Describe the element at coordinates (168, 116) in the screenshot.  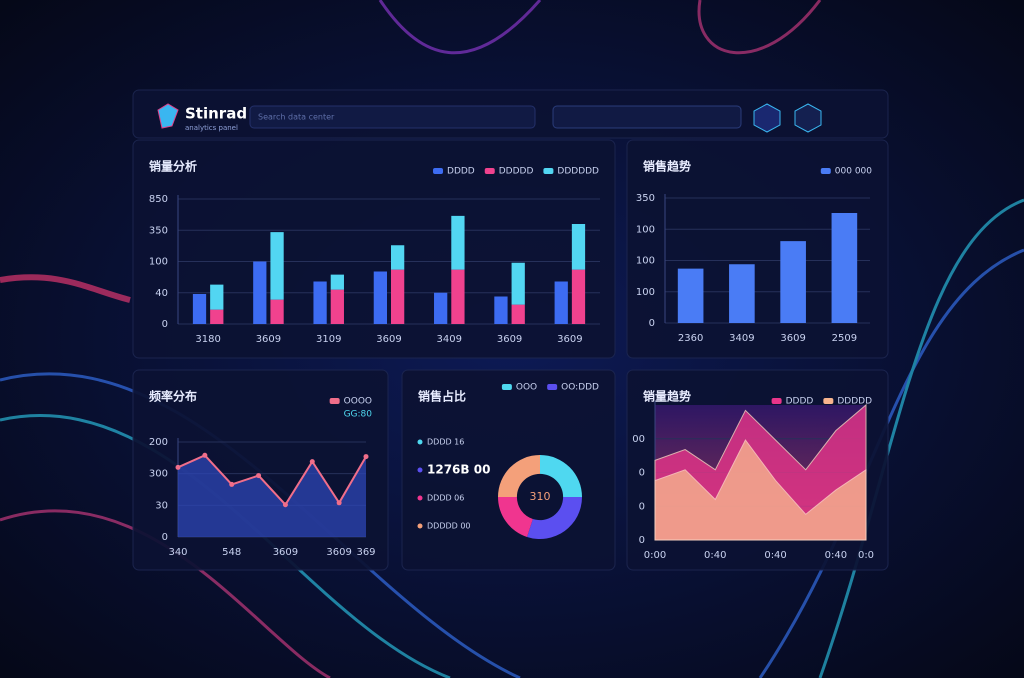
I see `logo-icon` at that location.